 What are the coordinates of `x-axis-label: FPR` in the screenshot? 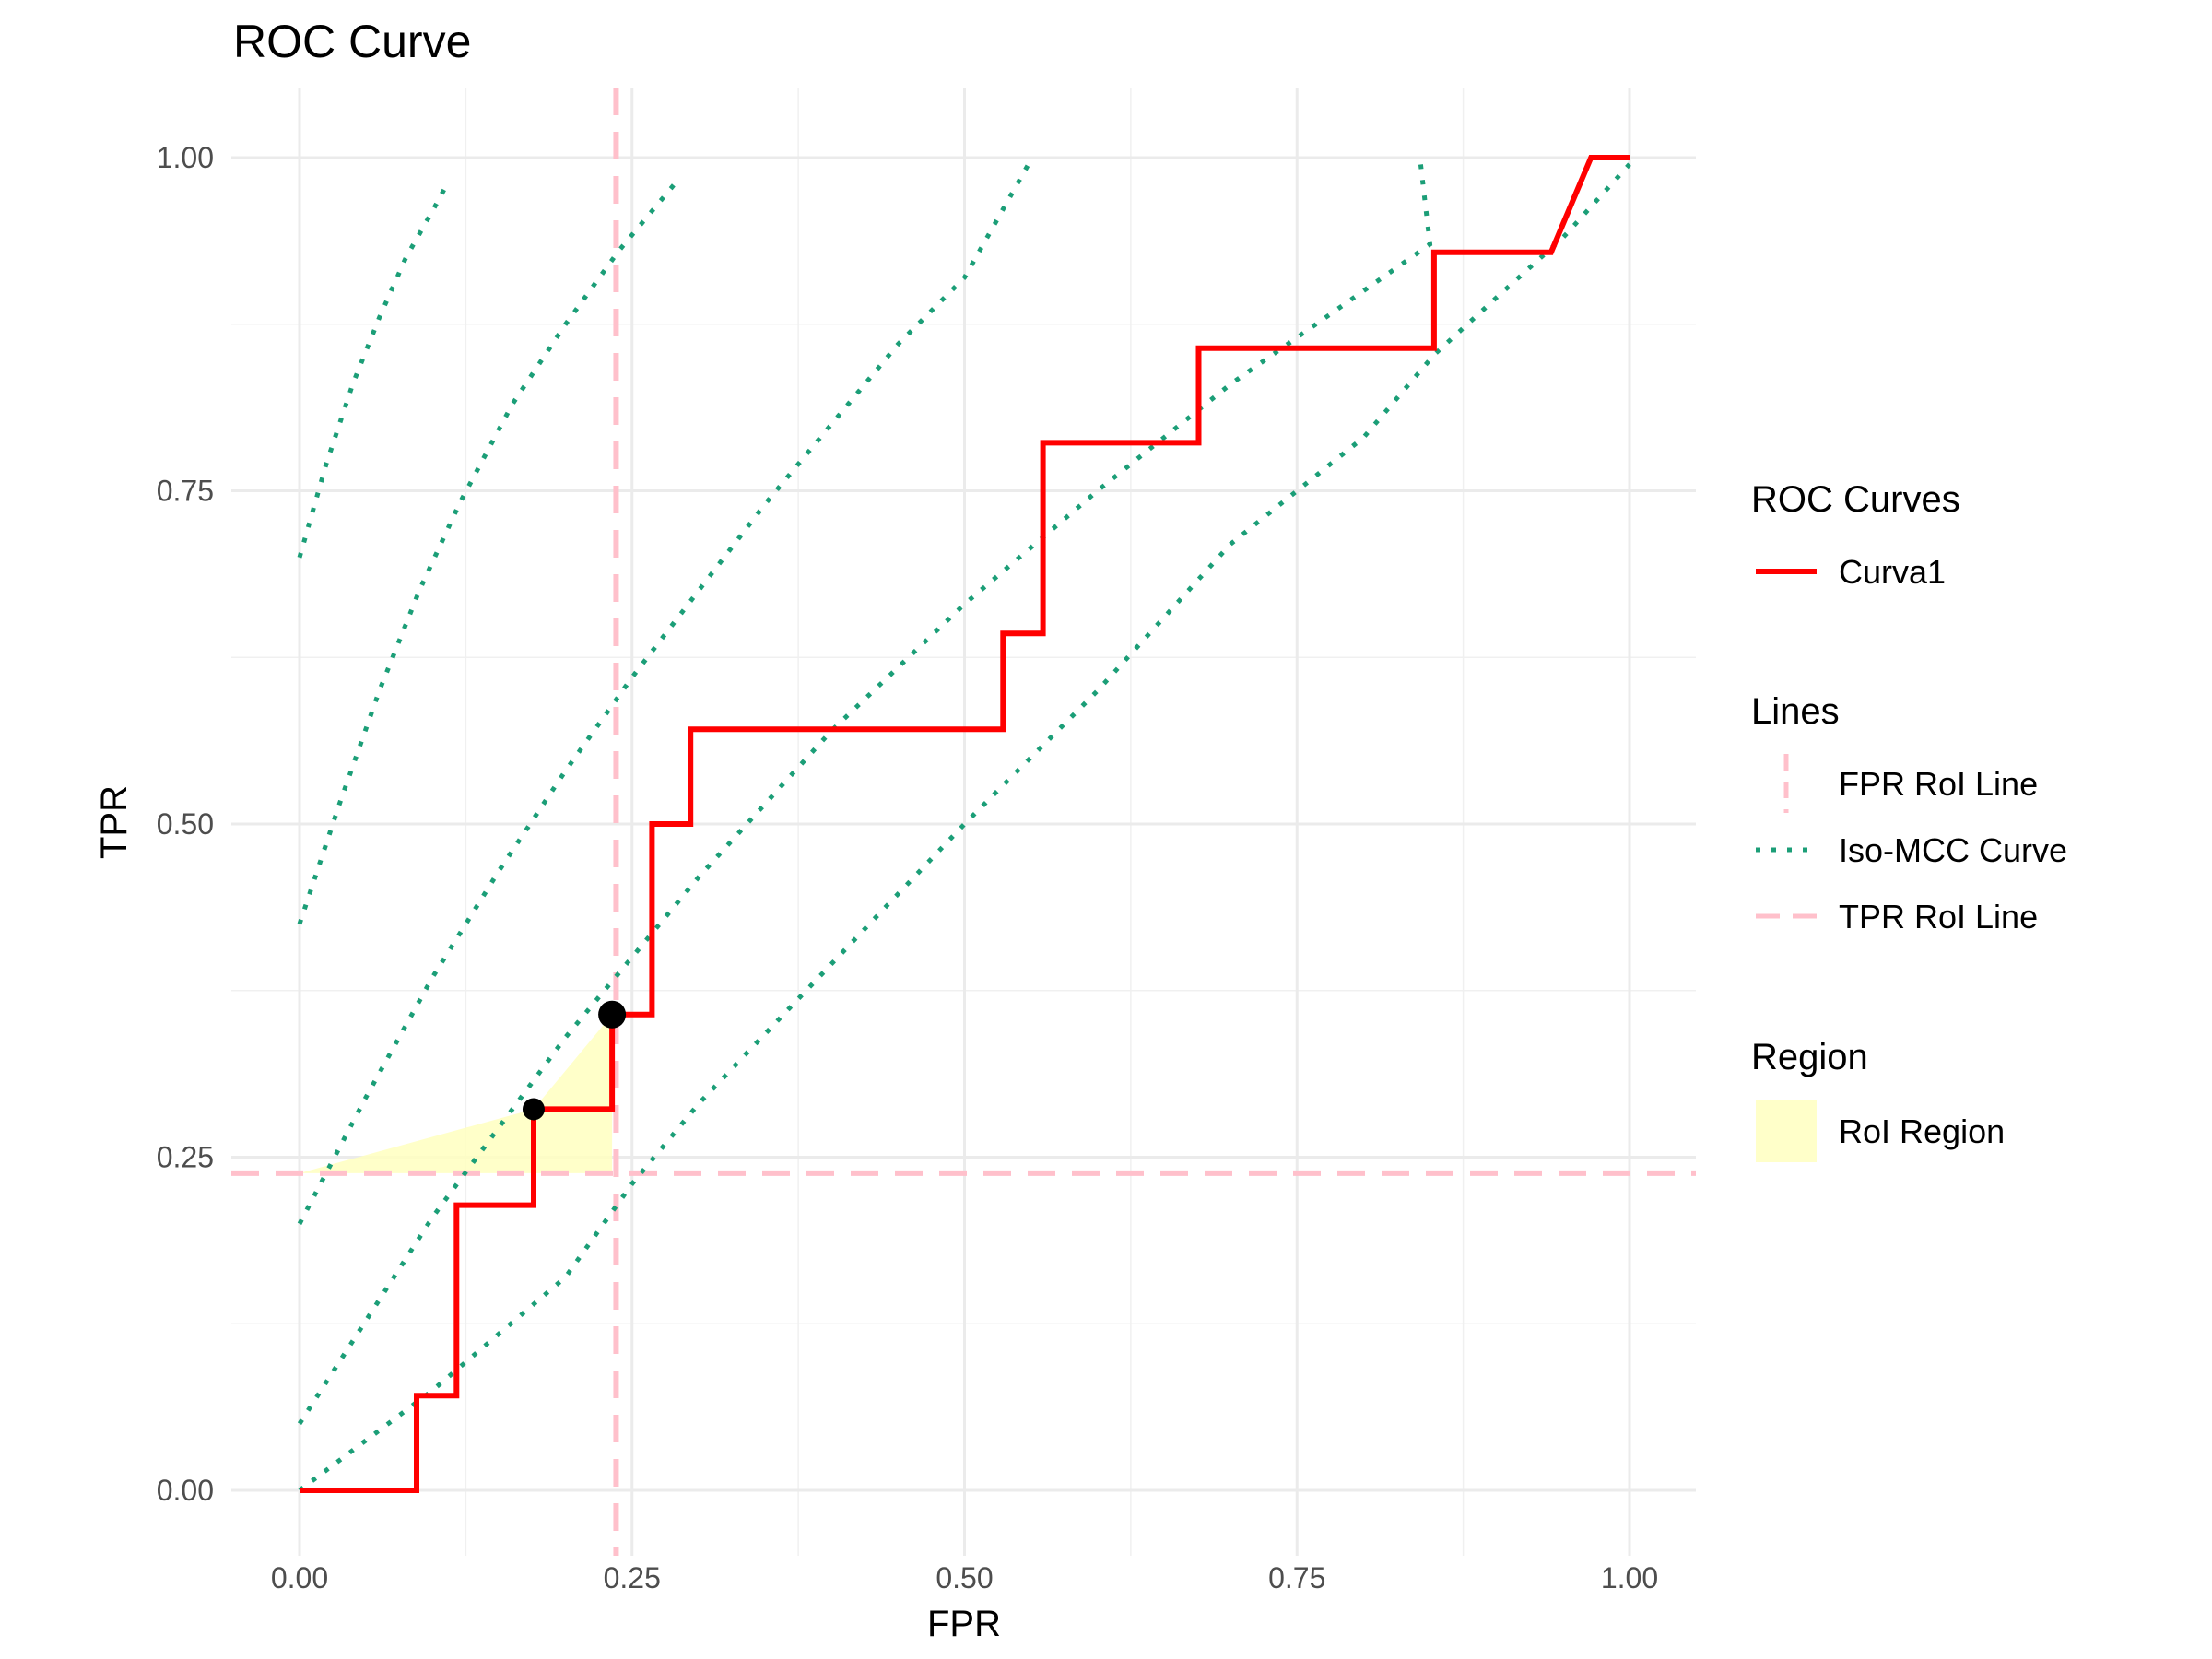 It's located at (964, 1624).